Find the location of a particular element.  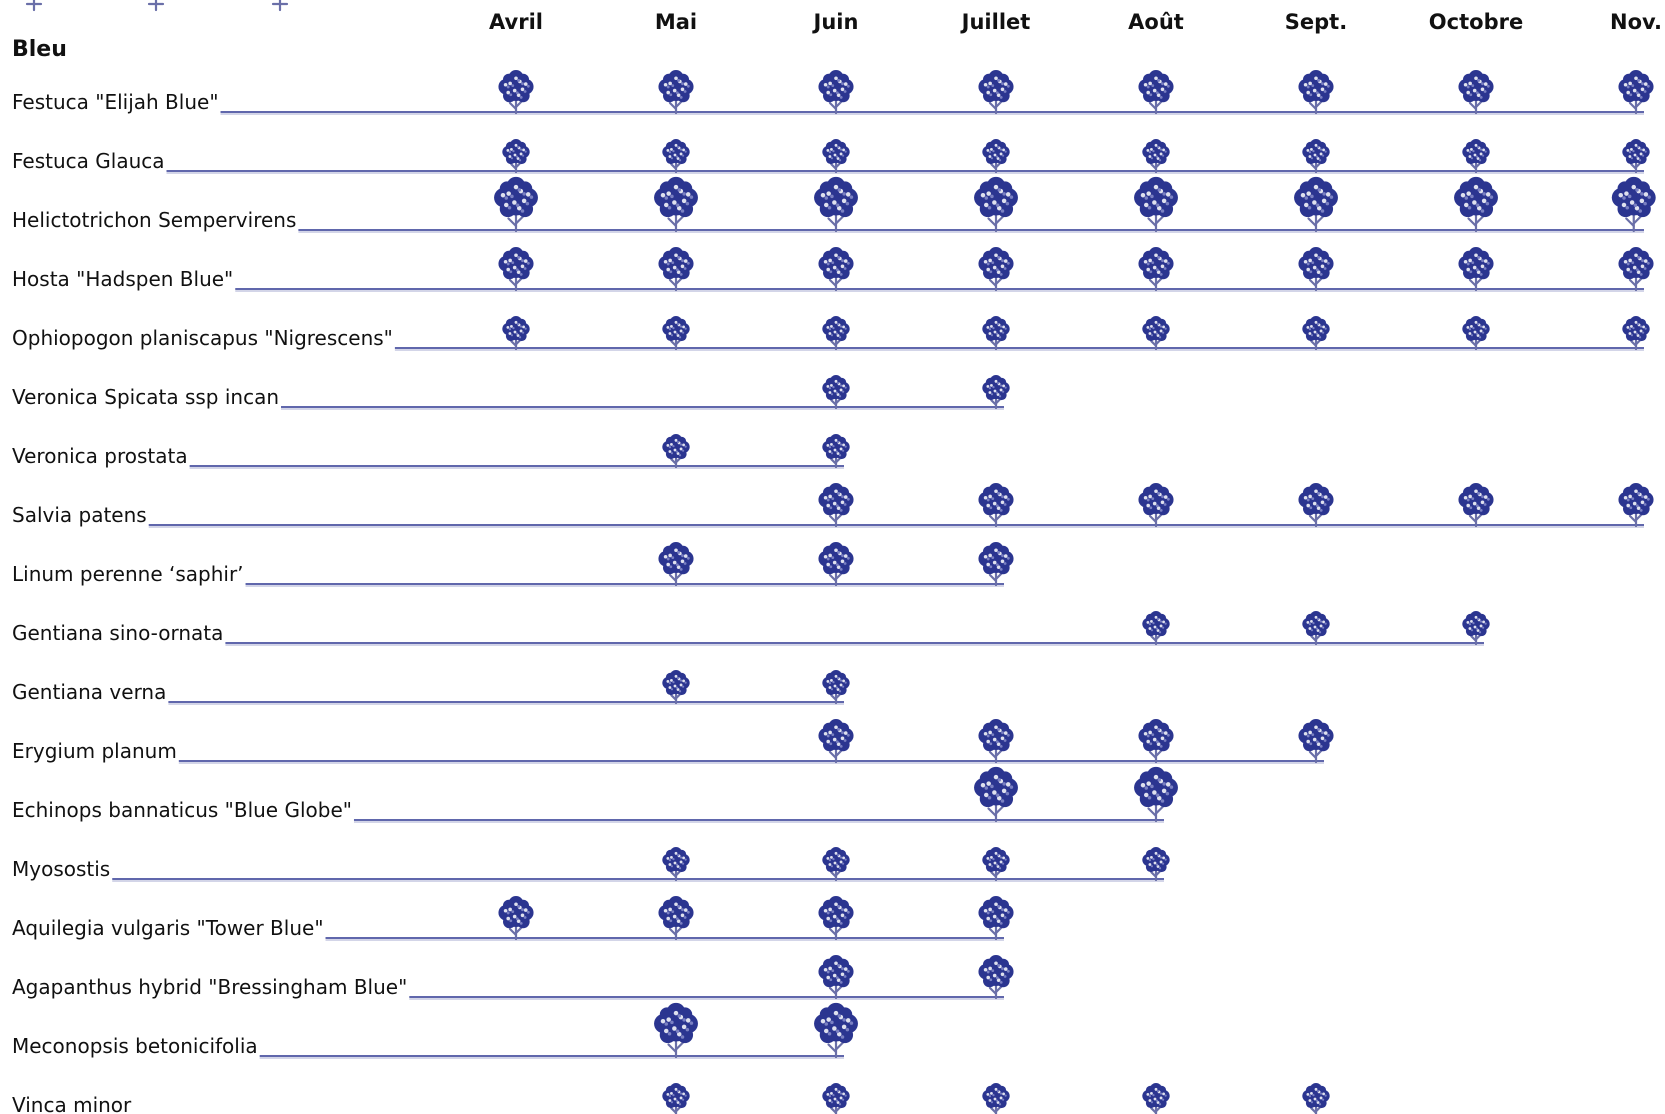

row-label: Meconopsis betonicifolia is located at coordinates (135, 1046).